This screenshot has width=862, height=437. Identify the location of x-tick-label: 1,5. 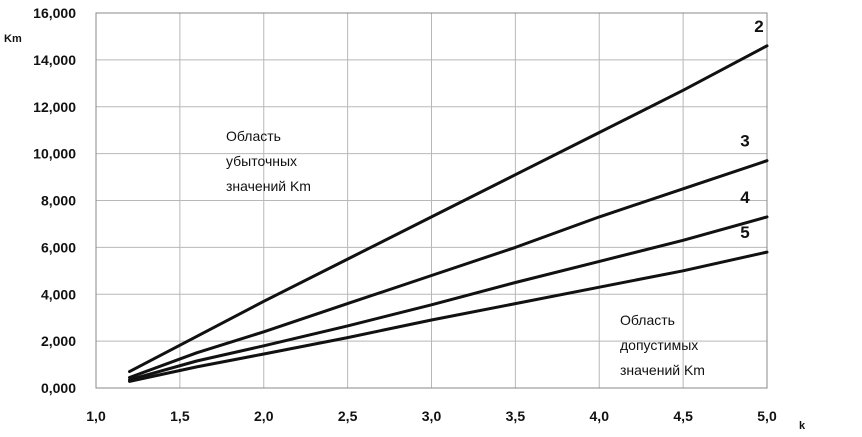
(180, 416).